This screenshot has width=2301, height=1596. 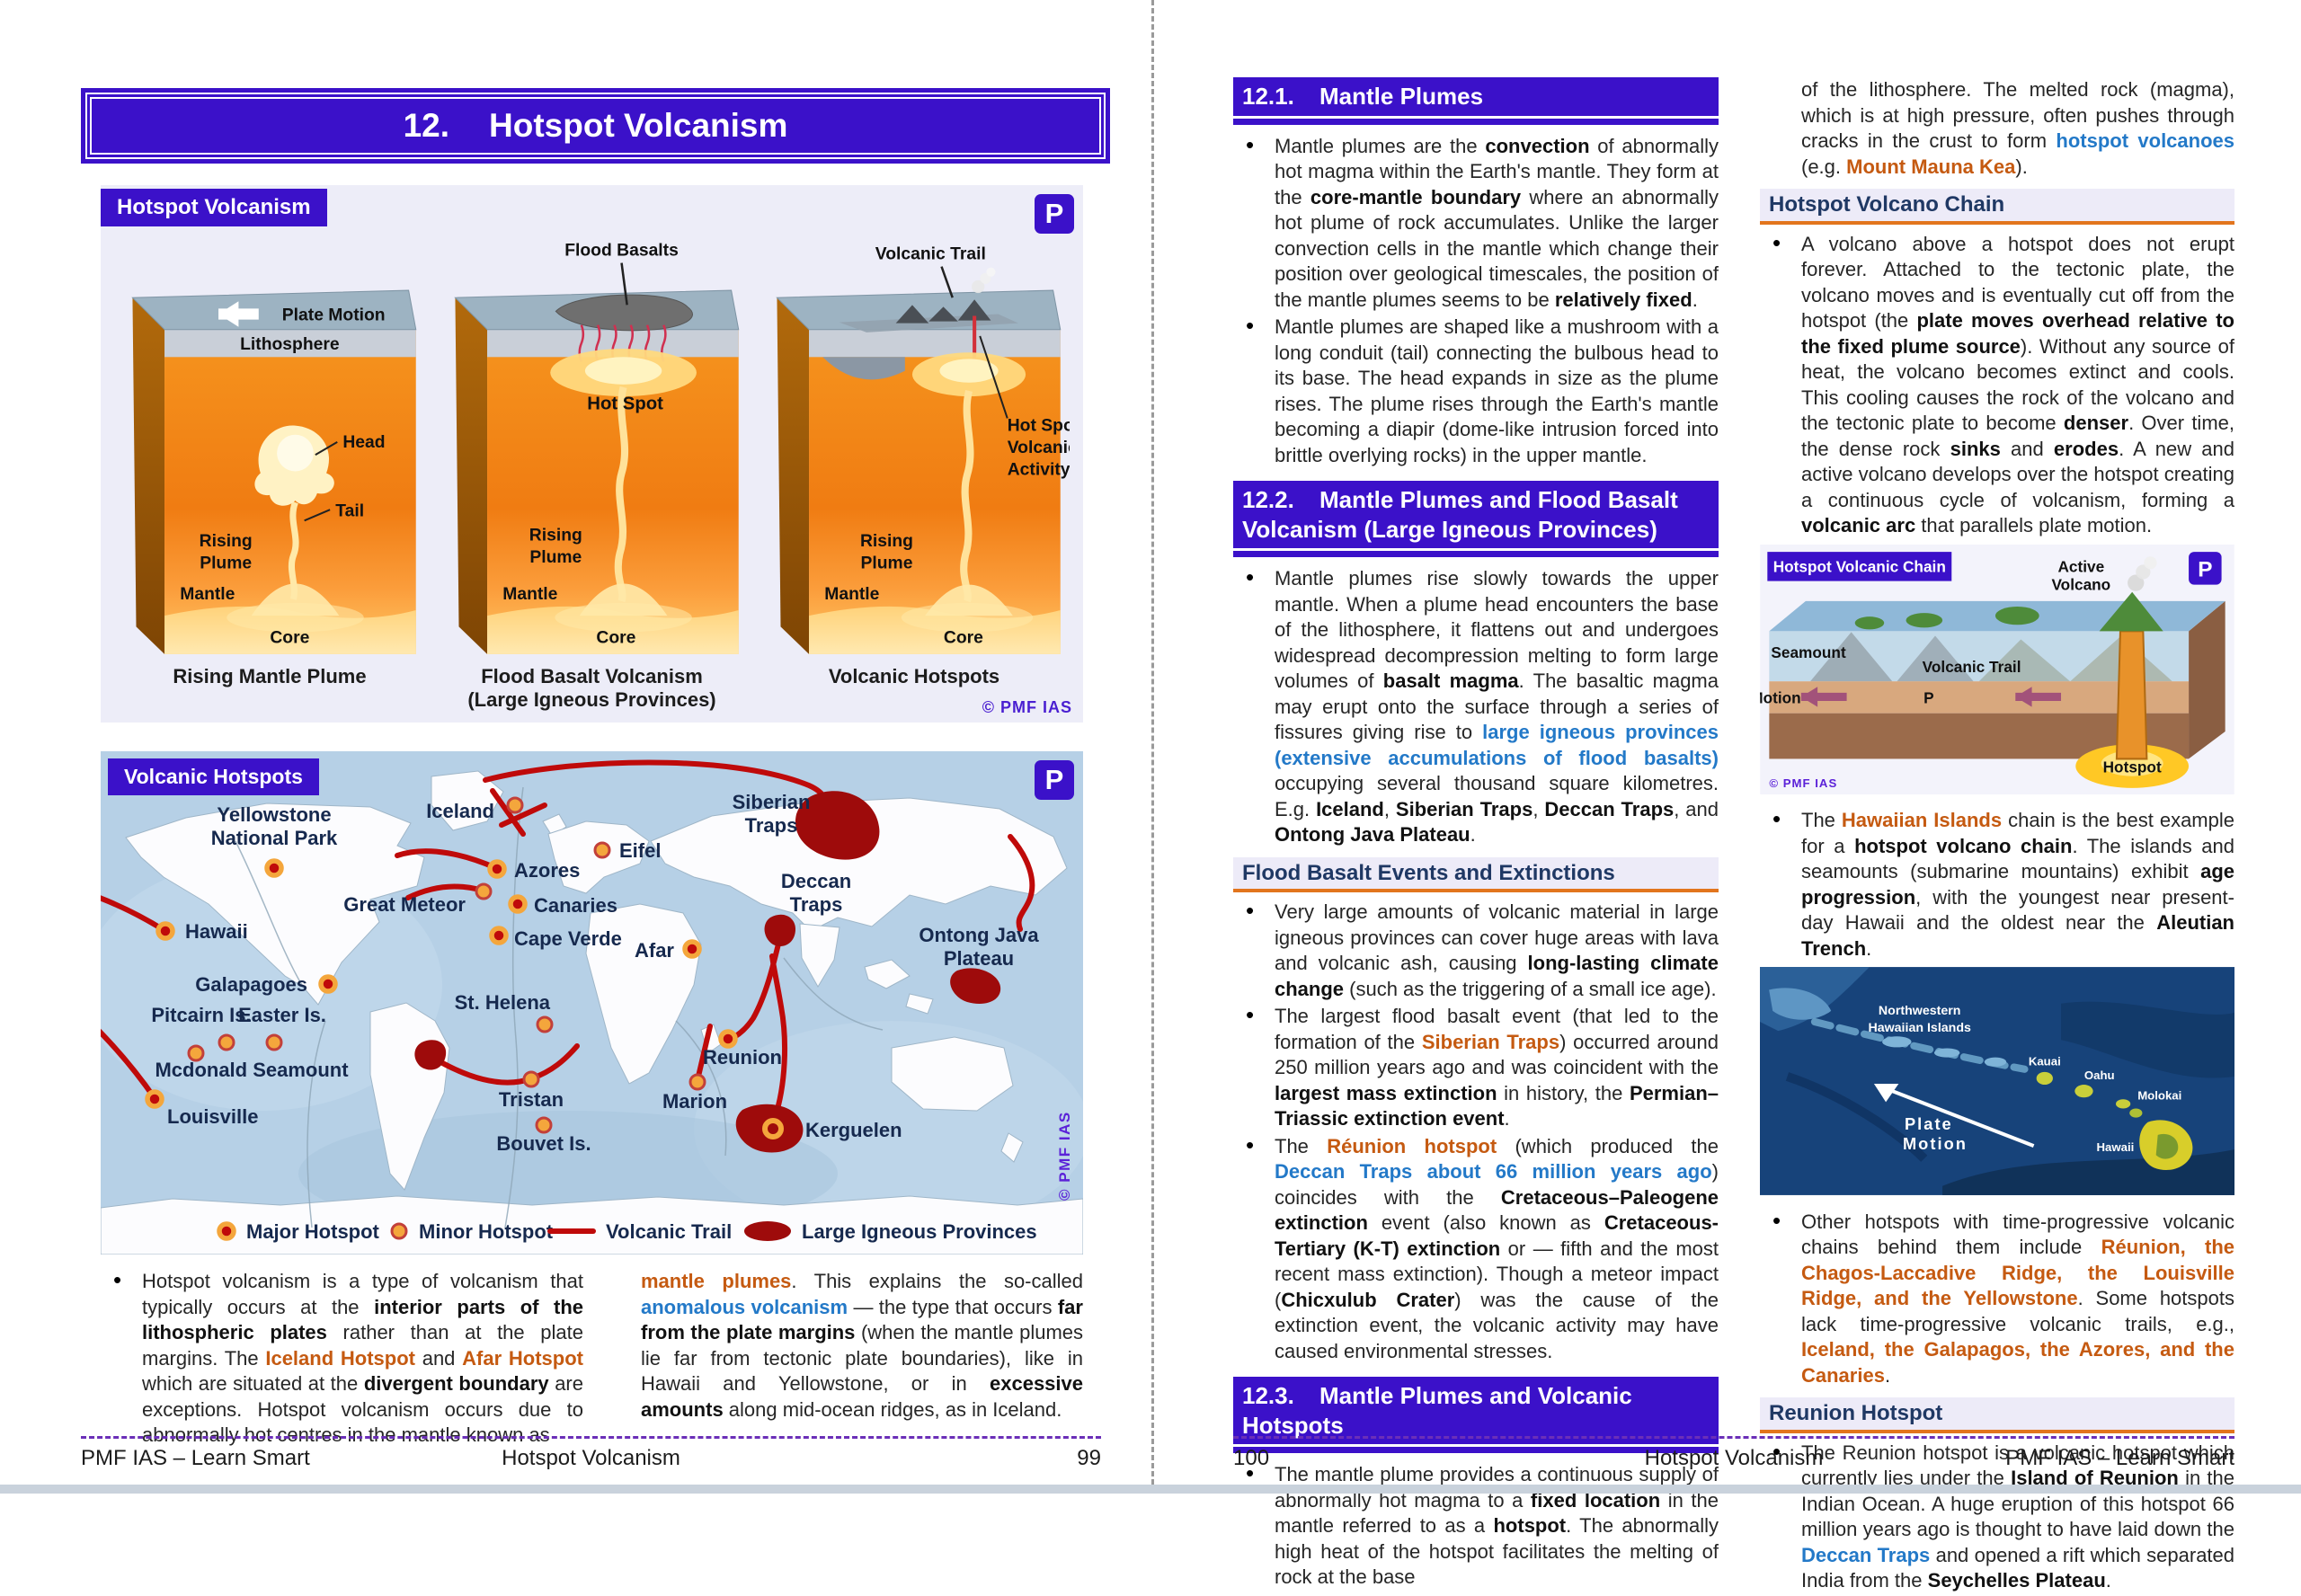 What do you see at coordinates (853, 1130) in the screenshot?
I see `map-hotspot-label: Kerguelen` at bounding box center [853, 1130].